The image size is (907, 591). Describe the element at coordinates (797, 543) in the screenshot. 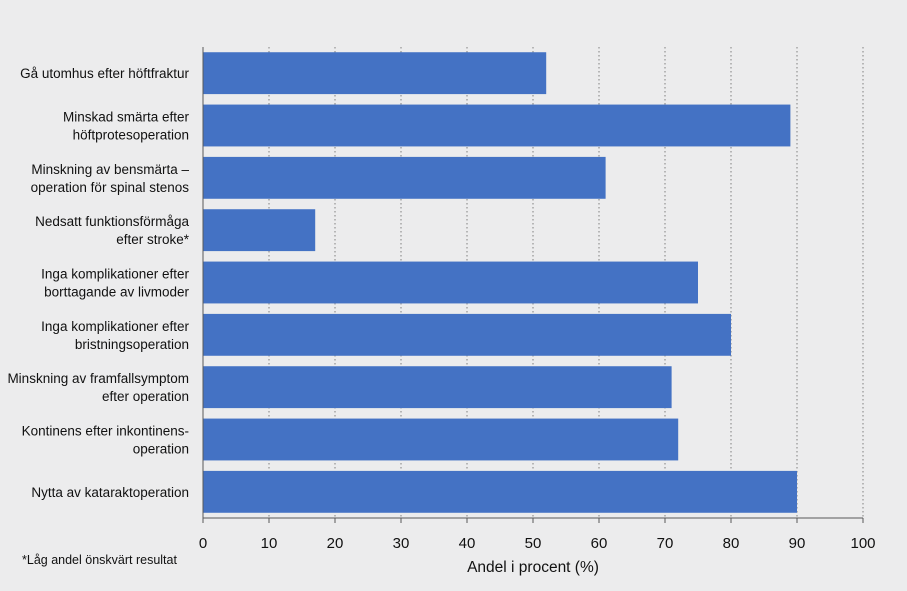

I see `x-tick-label: 90` at that location.